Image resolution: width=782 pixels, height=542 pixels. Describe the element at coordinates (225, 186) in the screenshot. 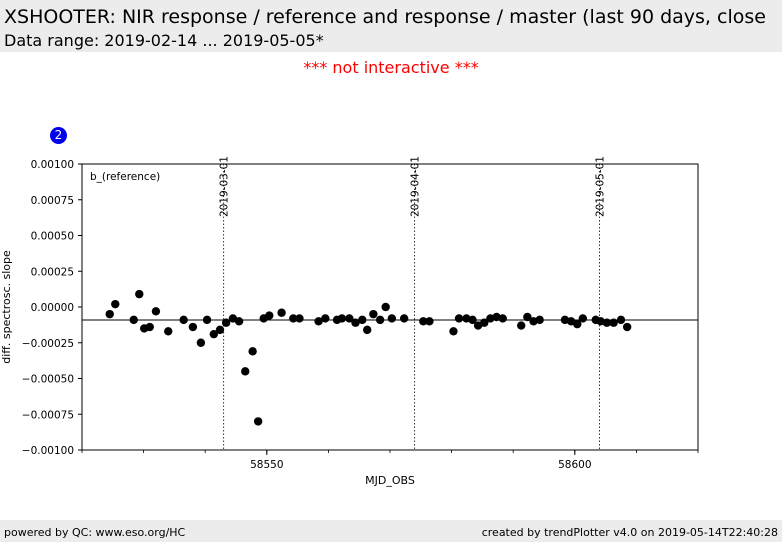

I see `date-marker-label: 2019-03-01` at that location.